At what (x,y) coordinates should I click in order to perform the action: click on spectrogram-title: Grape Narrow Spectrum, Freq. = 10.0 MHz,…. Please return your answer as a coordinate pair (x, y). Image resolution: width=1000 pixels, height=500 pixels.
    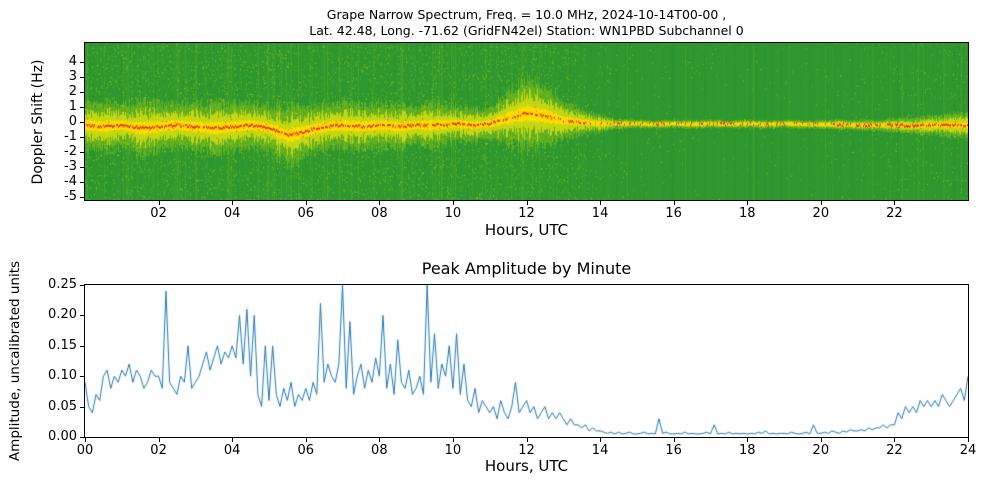
    Looking at the image, I should click on (526, 23).